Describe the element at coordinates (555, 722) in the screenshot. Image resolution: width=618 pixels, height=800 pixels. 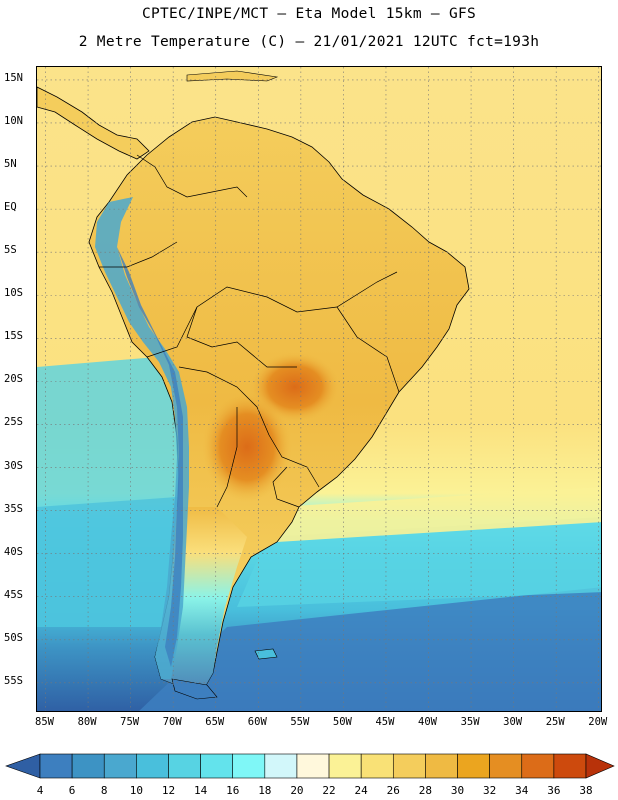
I see `lon-tick-label: 25W` at that location.